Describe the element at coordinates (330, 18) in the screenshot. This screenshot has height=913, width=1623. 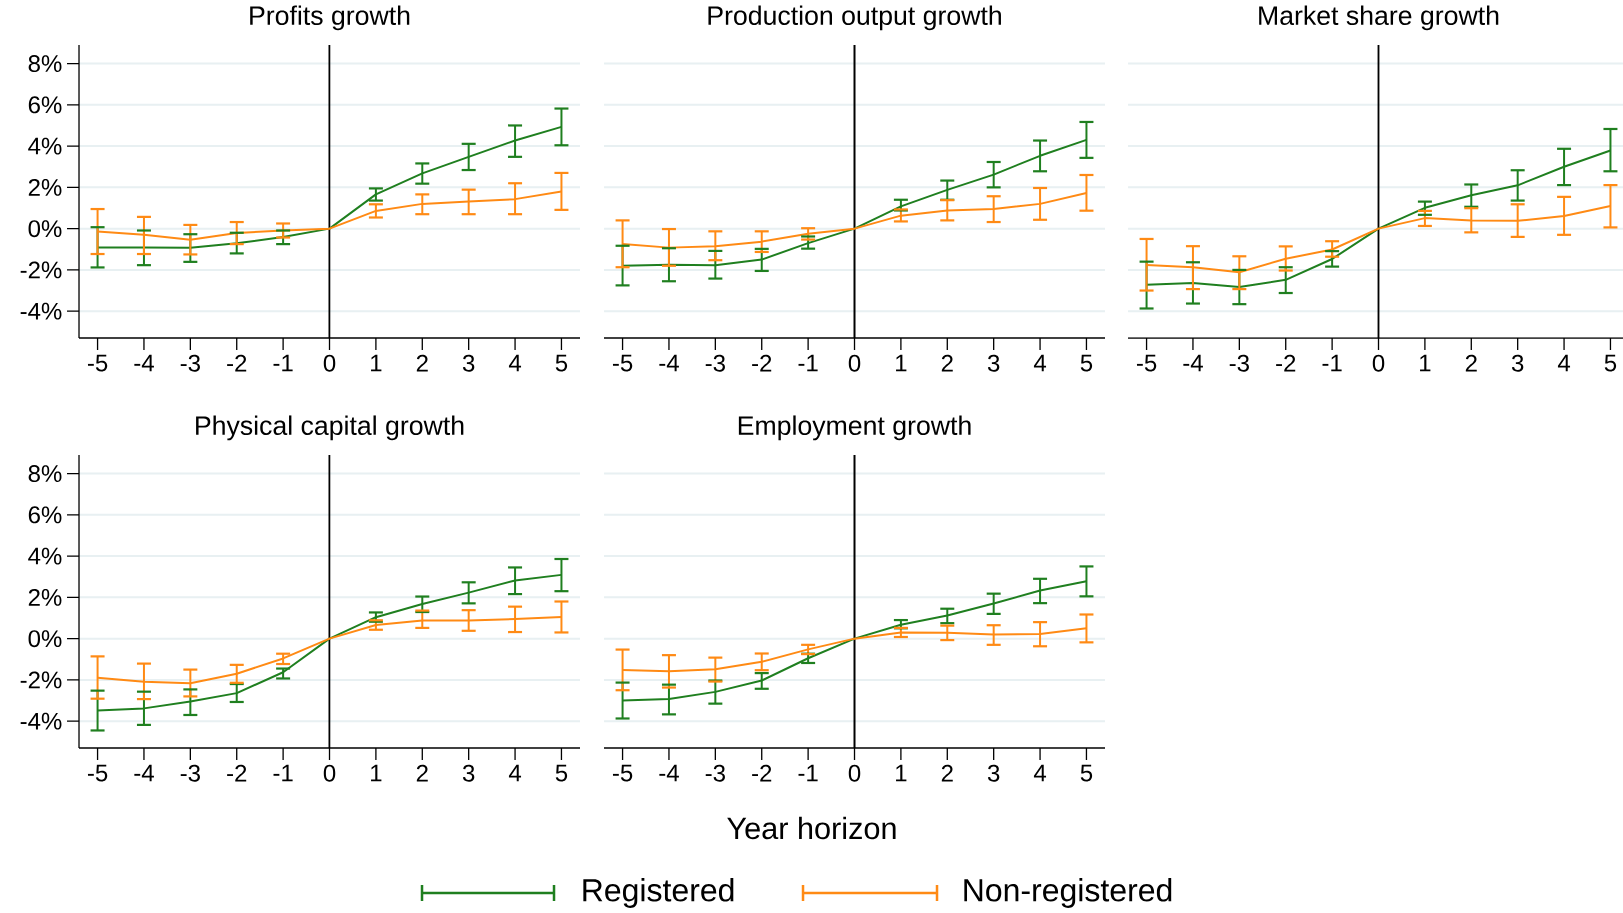
I see `chart-title: Profits growth` at that location.